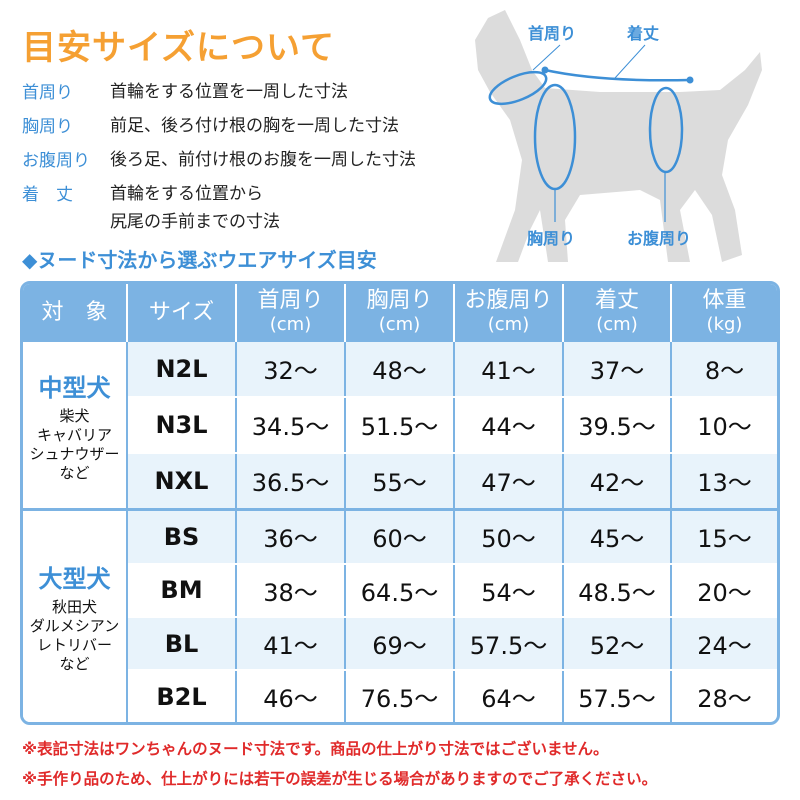 The height and width of the screenshot is (800, 800). What do you see at coordinates (617, 482) in the screenshot?
I see `value-cell: 42〜` at bounding box center [617, 482].